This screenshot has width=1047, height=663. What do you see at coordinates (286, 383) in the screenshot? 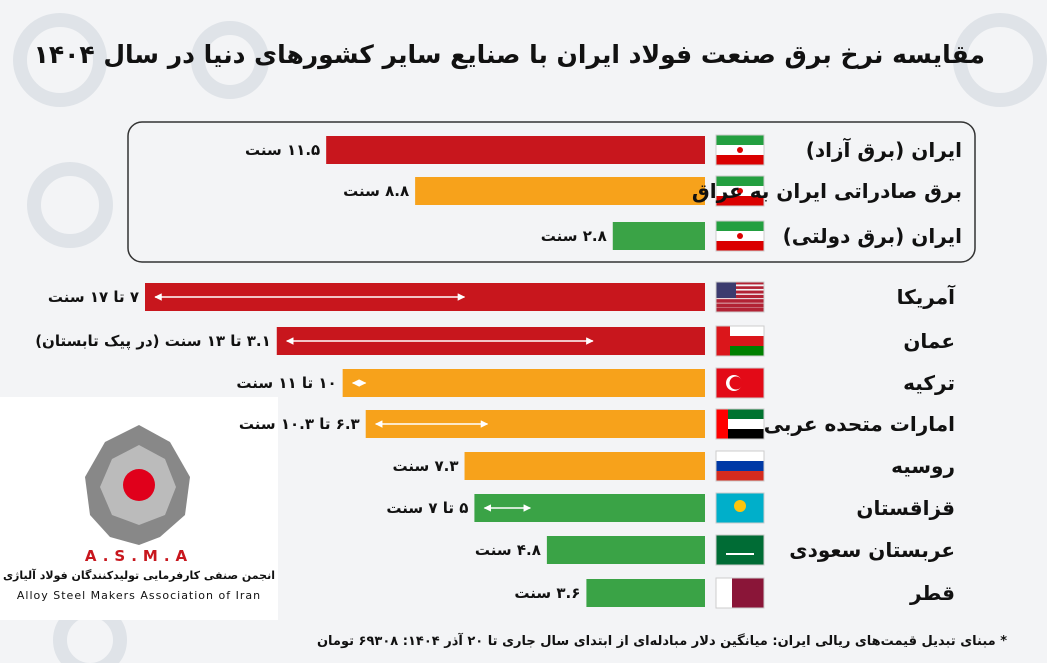
I see `value-label: ۱۰ تا ۱۱ سنت` at bounding box center [286, 383].